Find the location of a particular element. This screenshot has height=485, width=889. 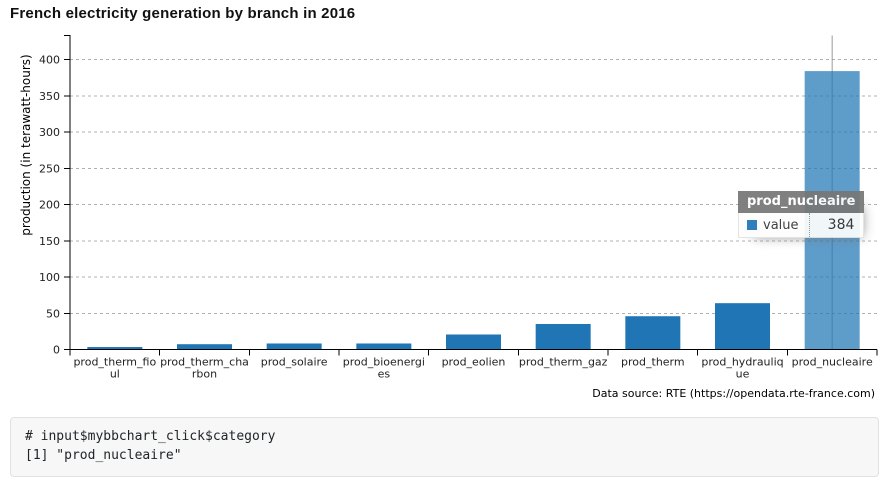

x-tick-label-prod_hydraulique: prod_hydrauliq ue is located at coordinates (742, 368).